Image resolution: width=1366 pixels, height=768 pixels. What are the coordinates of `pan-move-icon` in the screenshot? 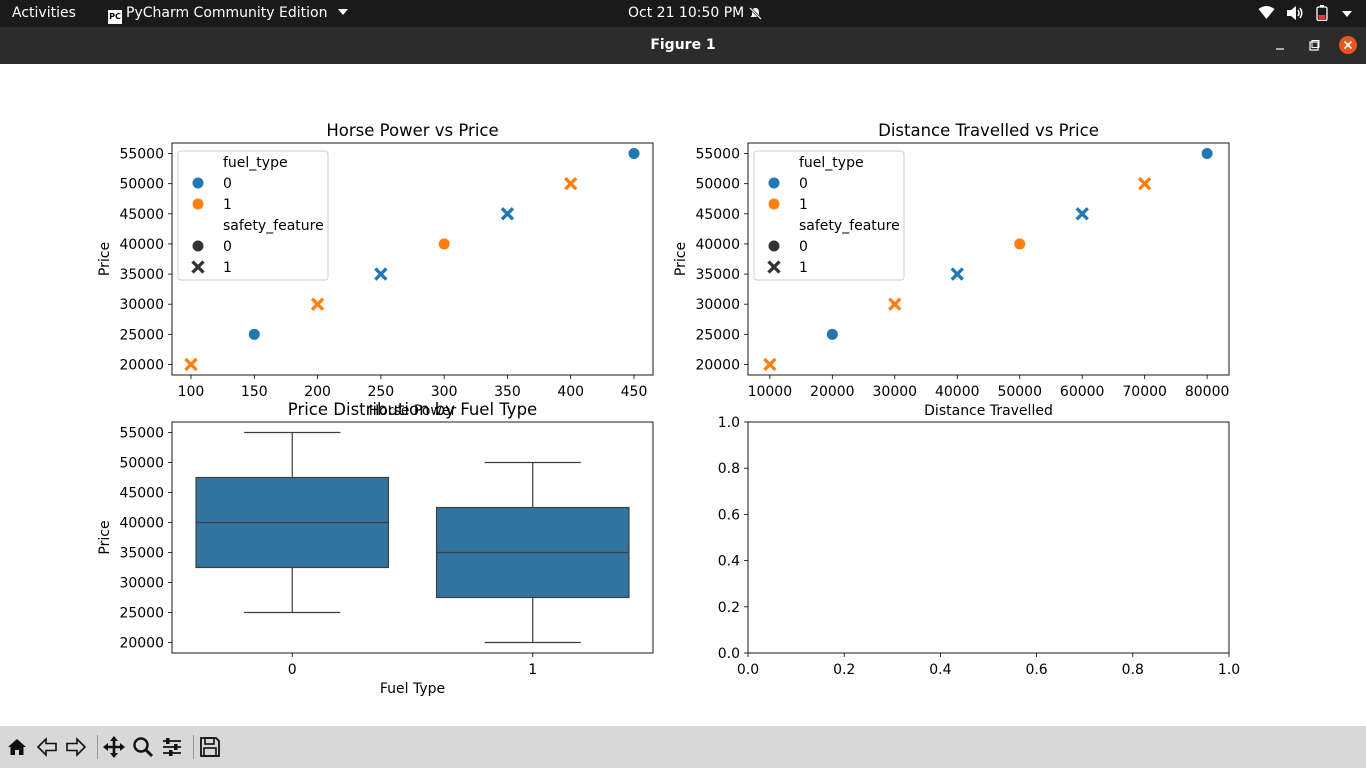 It's located at (114, 747).